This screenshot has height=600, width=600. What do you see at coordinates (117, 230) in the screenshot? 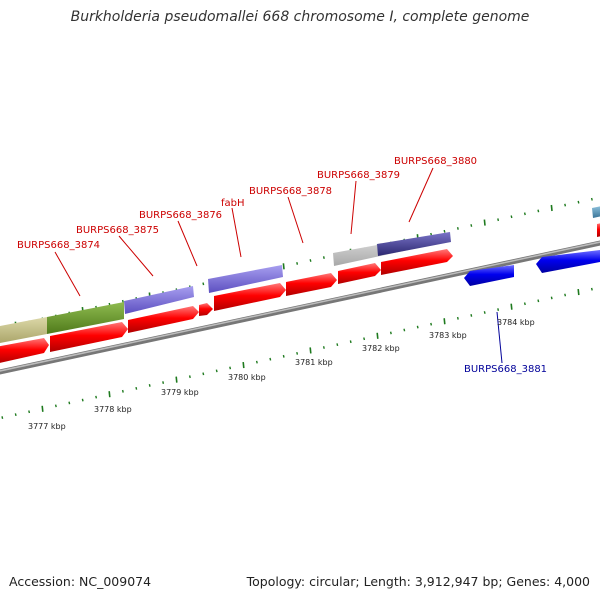
I see `gene-label: BURPS668_3875` at bounding box center [117, 230].